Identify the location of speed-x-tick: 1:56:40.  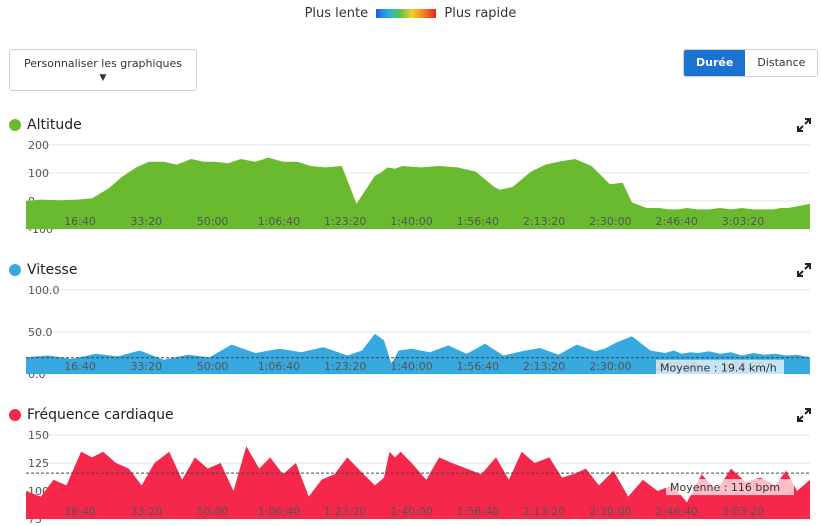
(478, 366).